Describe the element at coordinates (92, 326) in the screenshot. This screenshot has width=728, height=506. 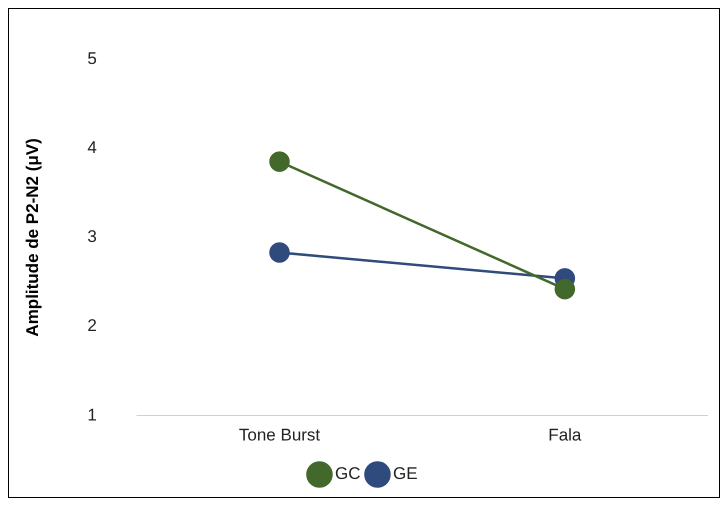
I see `y-tick-label: 2` at that location.